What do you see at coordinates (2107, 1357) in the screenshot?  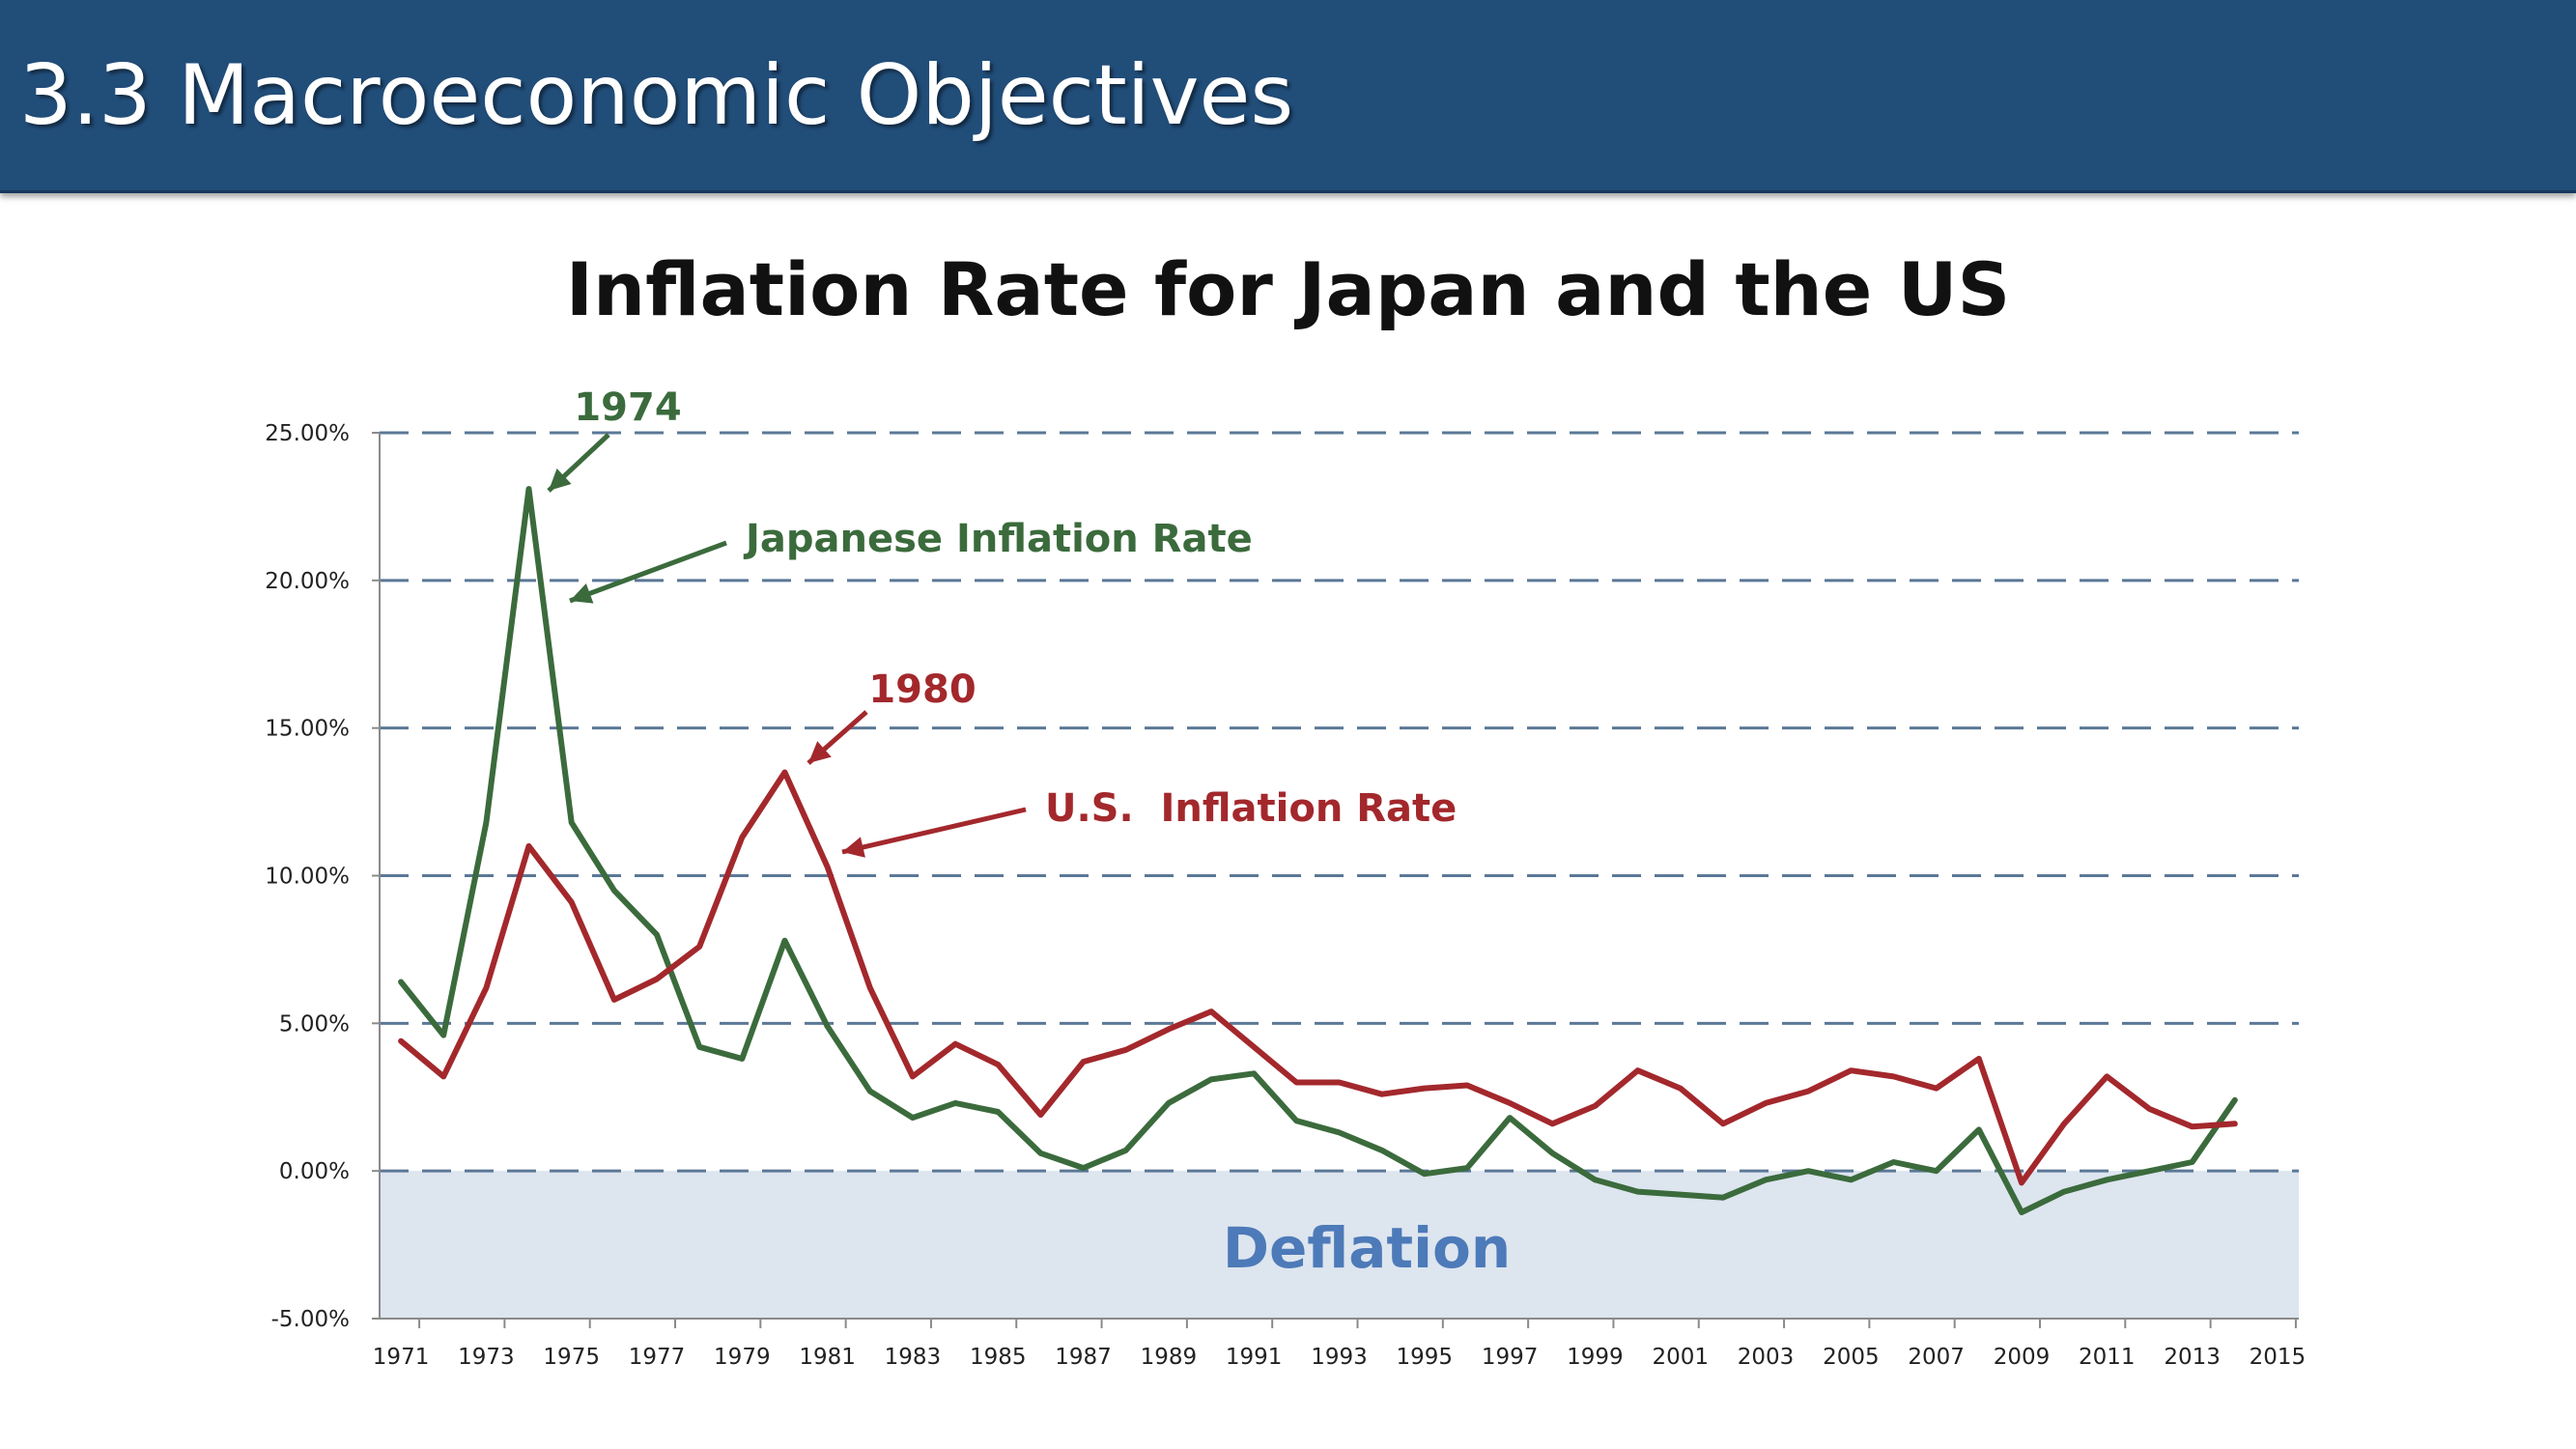 I see `x-tick-label: 2011` at bounding box center [2107, 1357].